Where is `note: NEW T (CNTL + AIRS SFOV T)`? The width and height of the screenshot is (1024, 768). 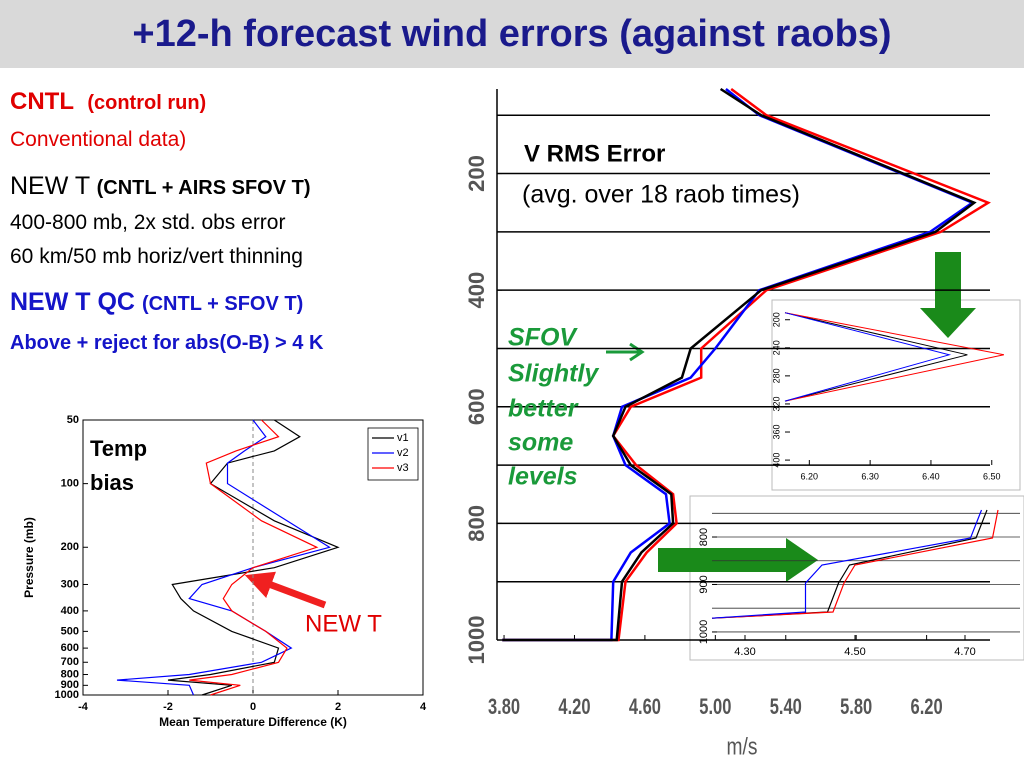 note: NEW T (CNTL + AIRS SFOV T) is located at coordinates (160, 186).